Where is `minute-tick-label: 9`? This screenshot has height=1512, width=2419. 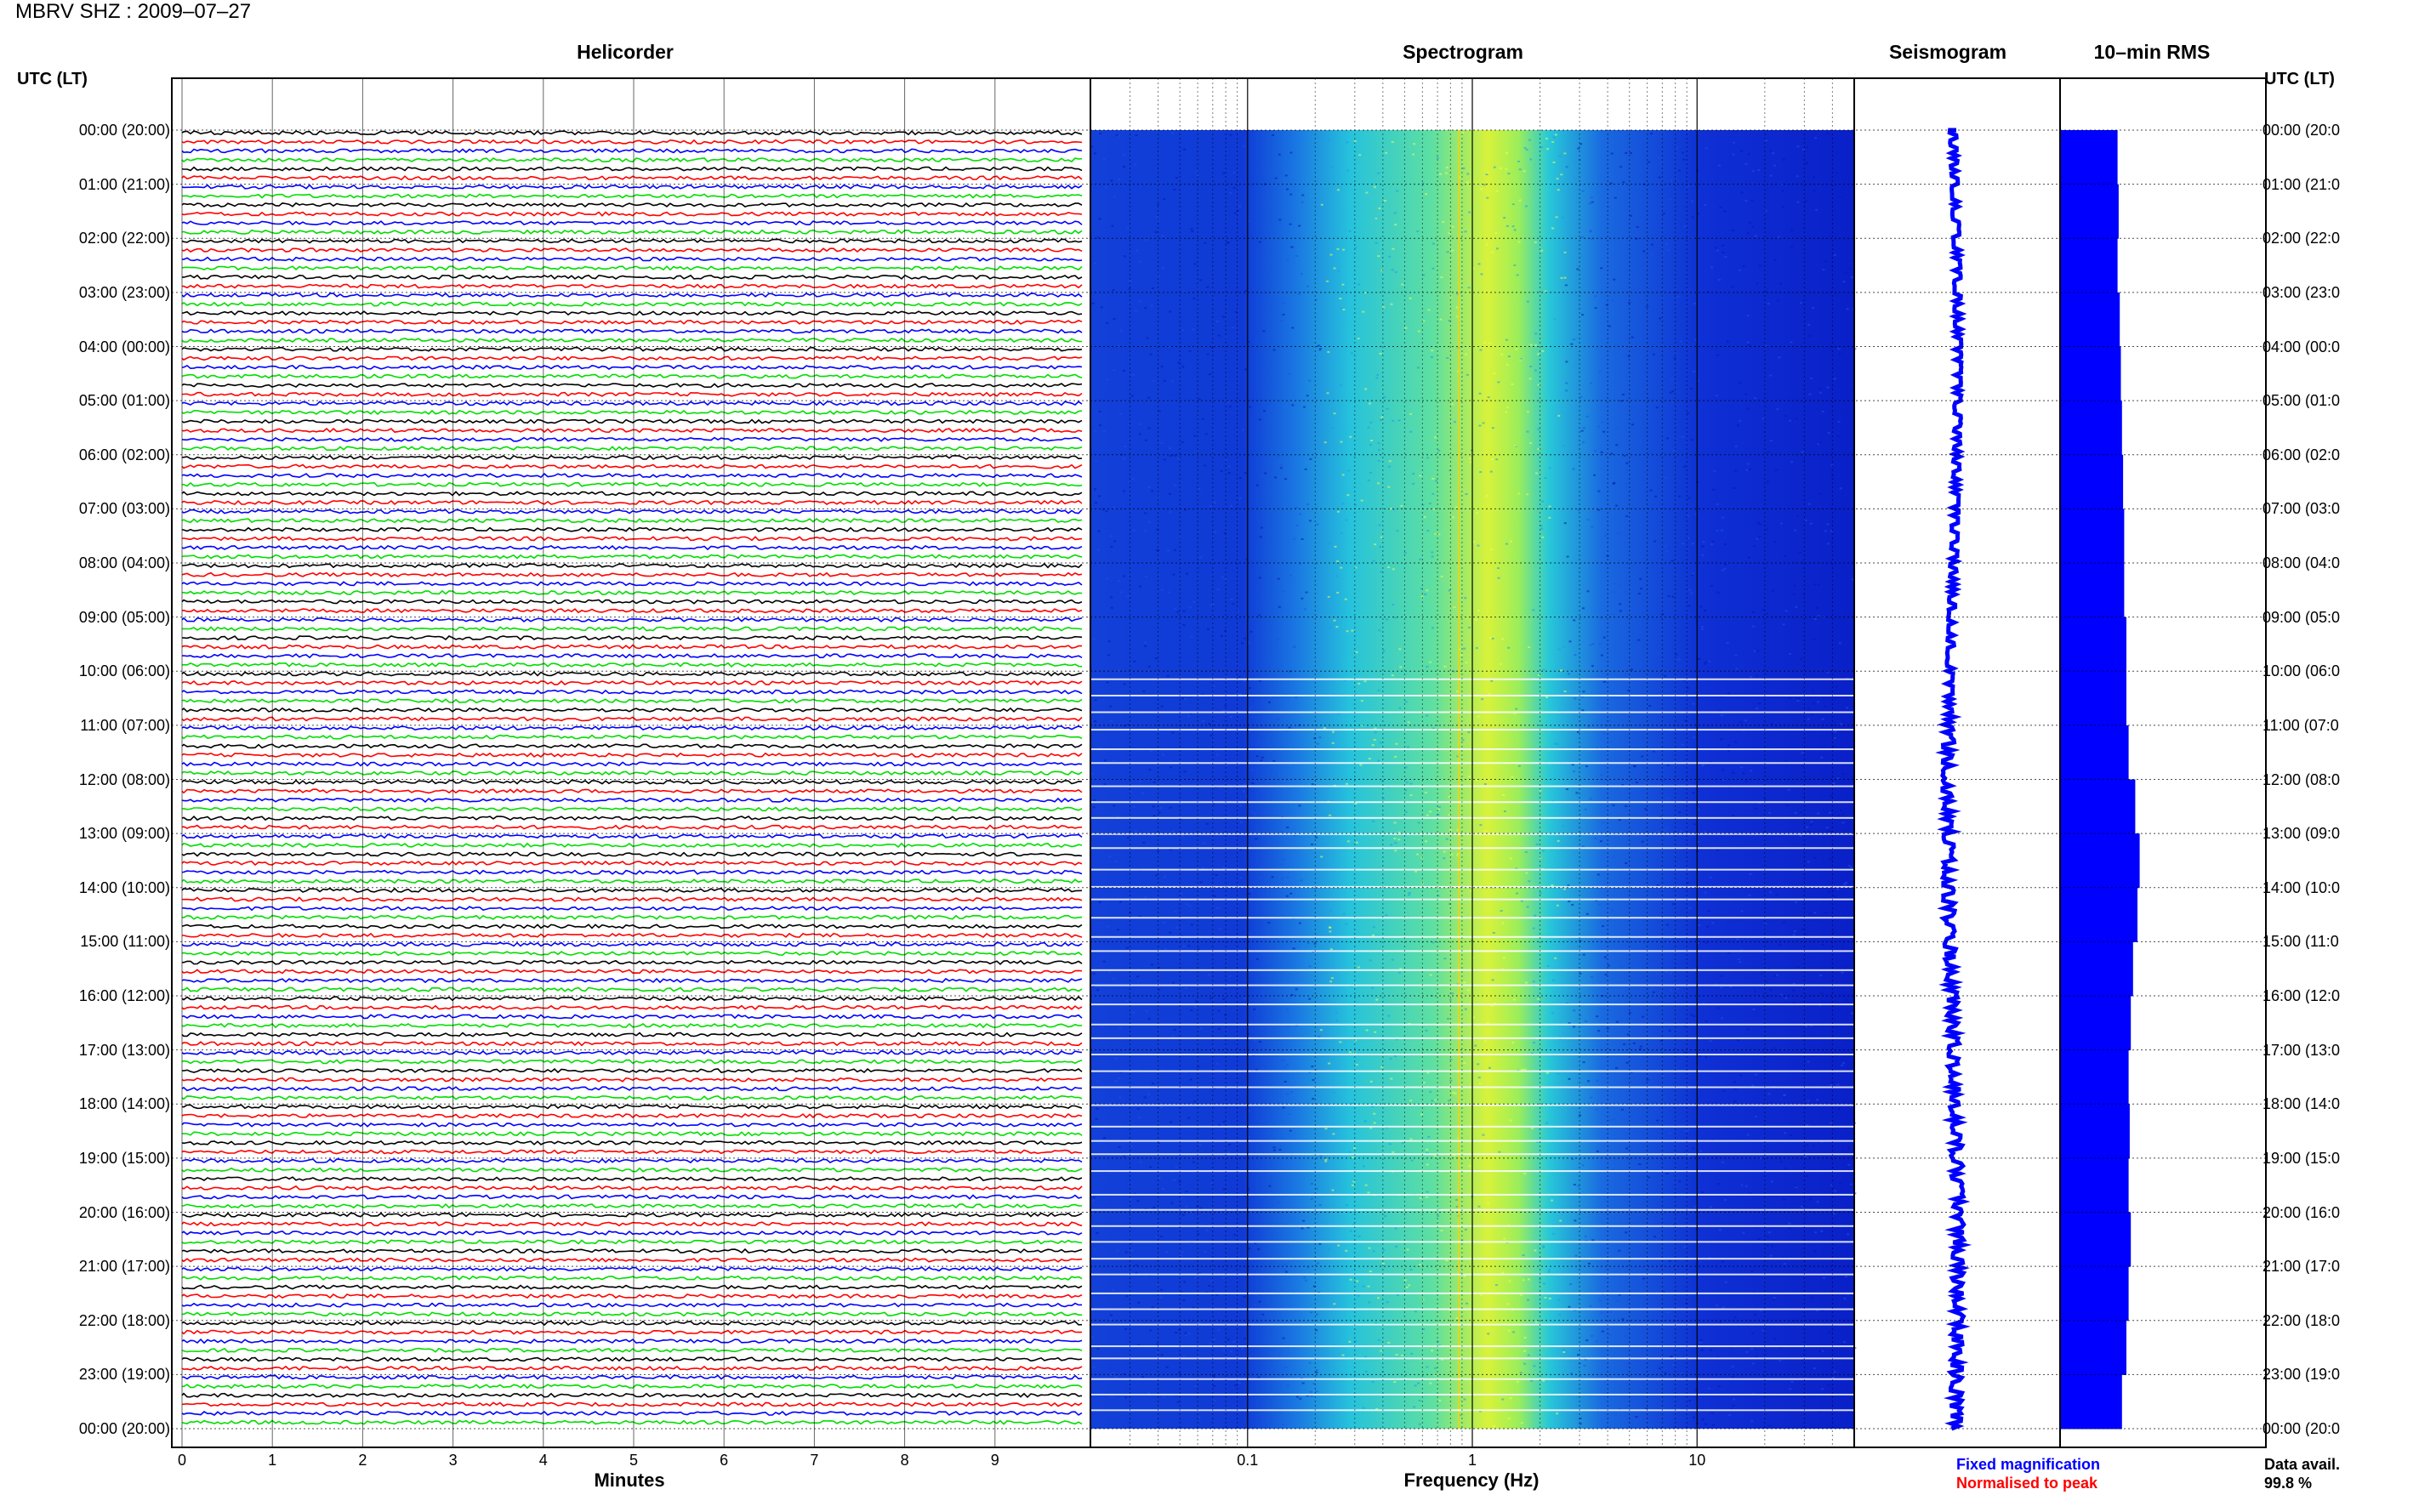
minute-tick-label: 9 is located at coordinates (994, 1460).